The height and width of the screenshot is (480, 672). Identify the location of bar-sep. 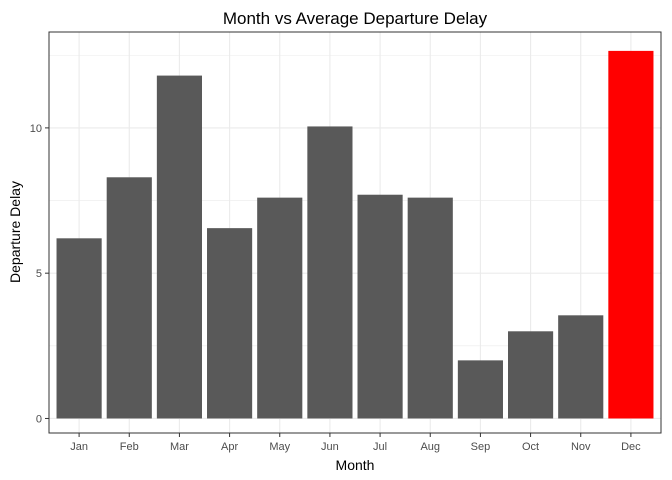
(480, 389).